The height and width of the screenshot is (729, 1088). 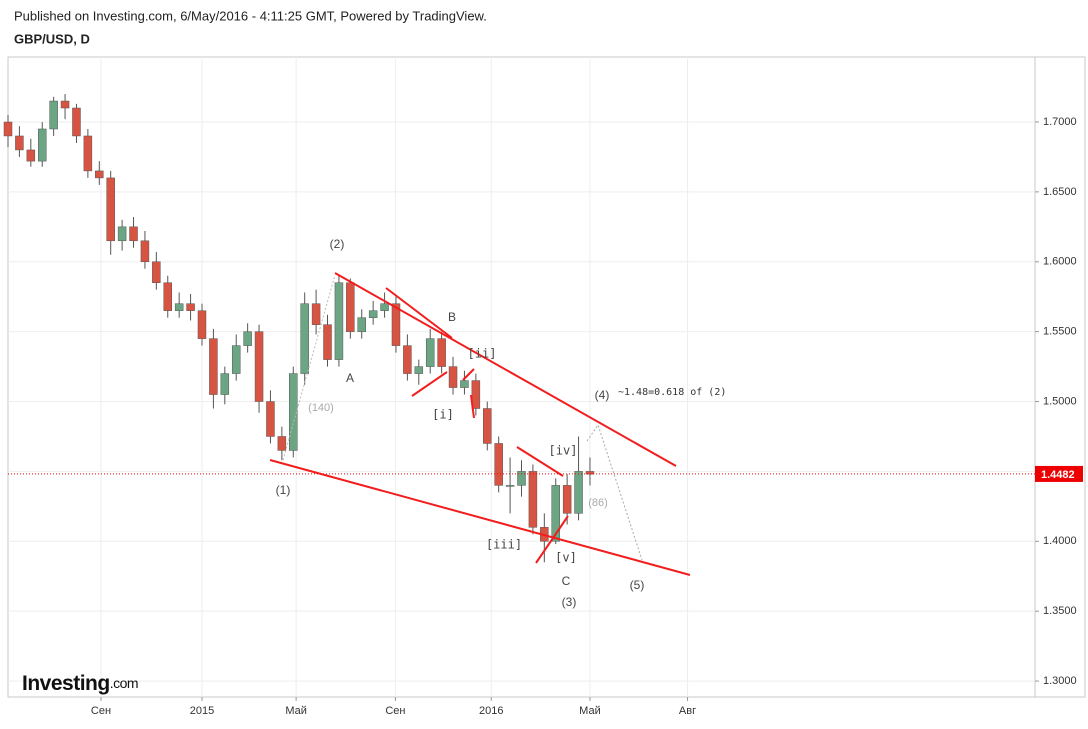 What do you see at coordinates (124, 683) in the screenshot?
I see `logo-suffix: .com` at bounding box center [124, 683].